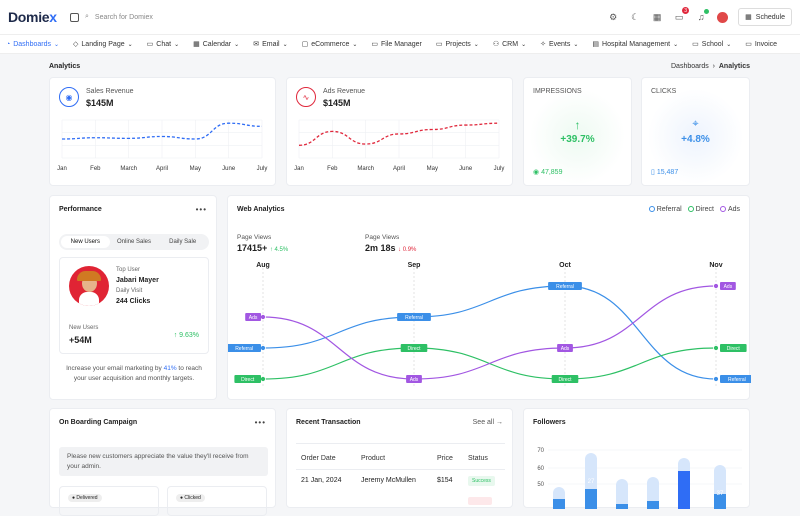  What do you see at coordinates (414, 265) in the screenshot?
I see `x-tick-label: Sep` at bounding box center [414, 265].